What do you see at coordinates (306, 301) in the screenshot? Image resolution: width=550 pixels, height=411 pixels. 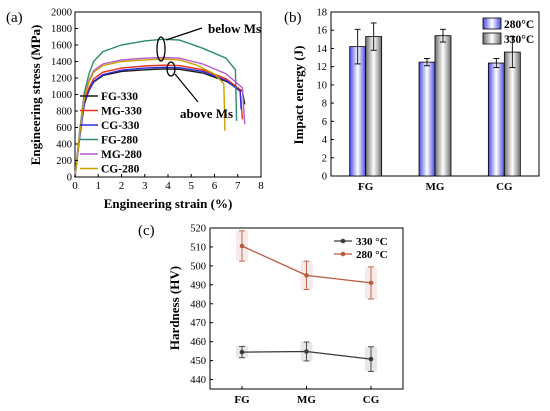 I see `panel-c-series-group` at bounding box center [306, 301].